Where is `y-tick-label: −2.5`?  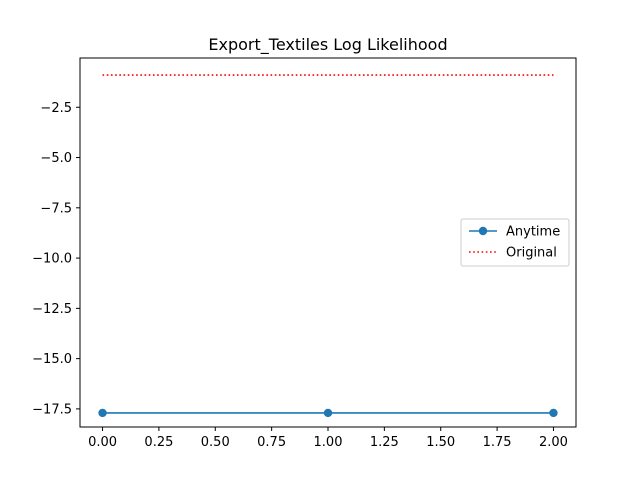 y-tick-label: −2.5 is located at coordinates (56, 108).